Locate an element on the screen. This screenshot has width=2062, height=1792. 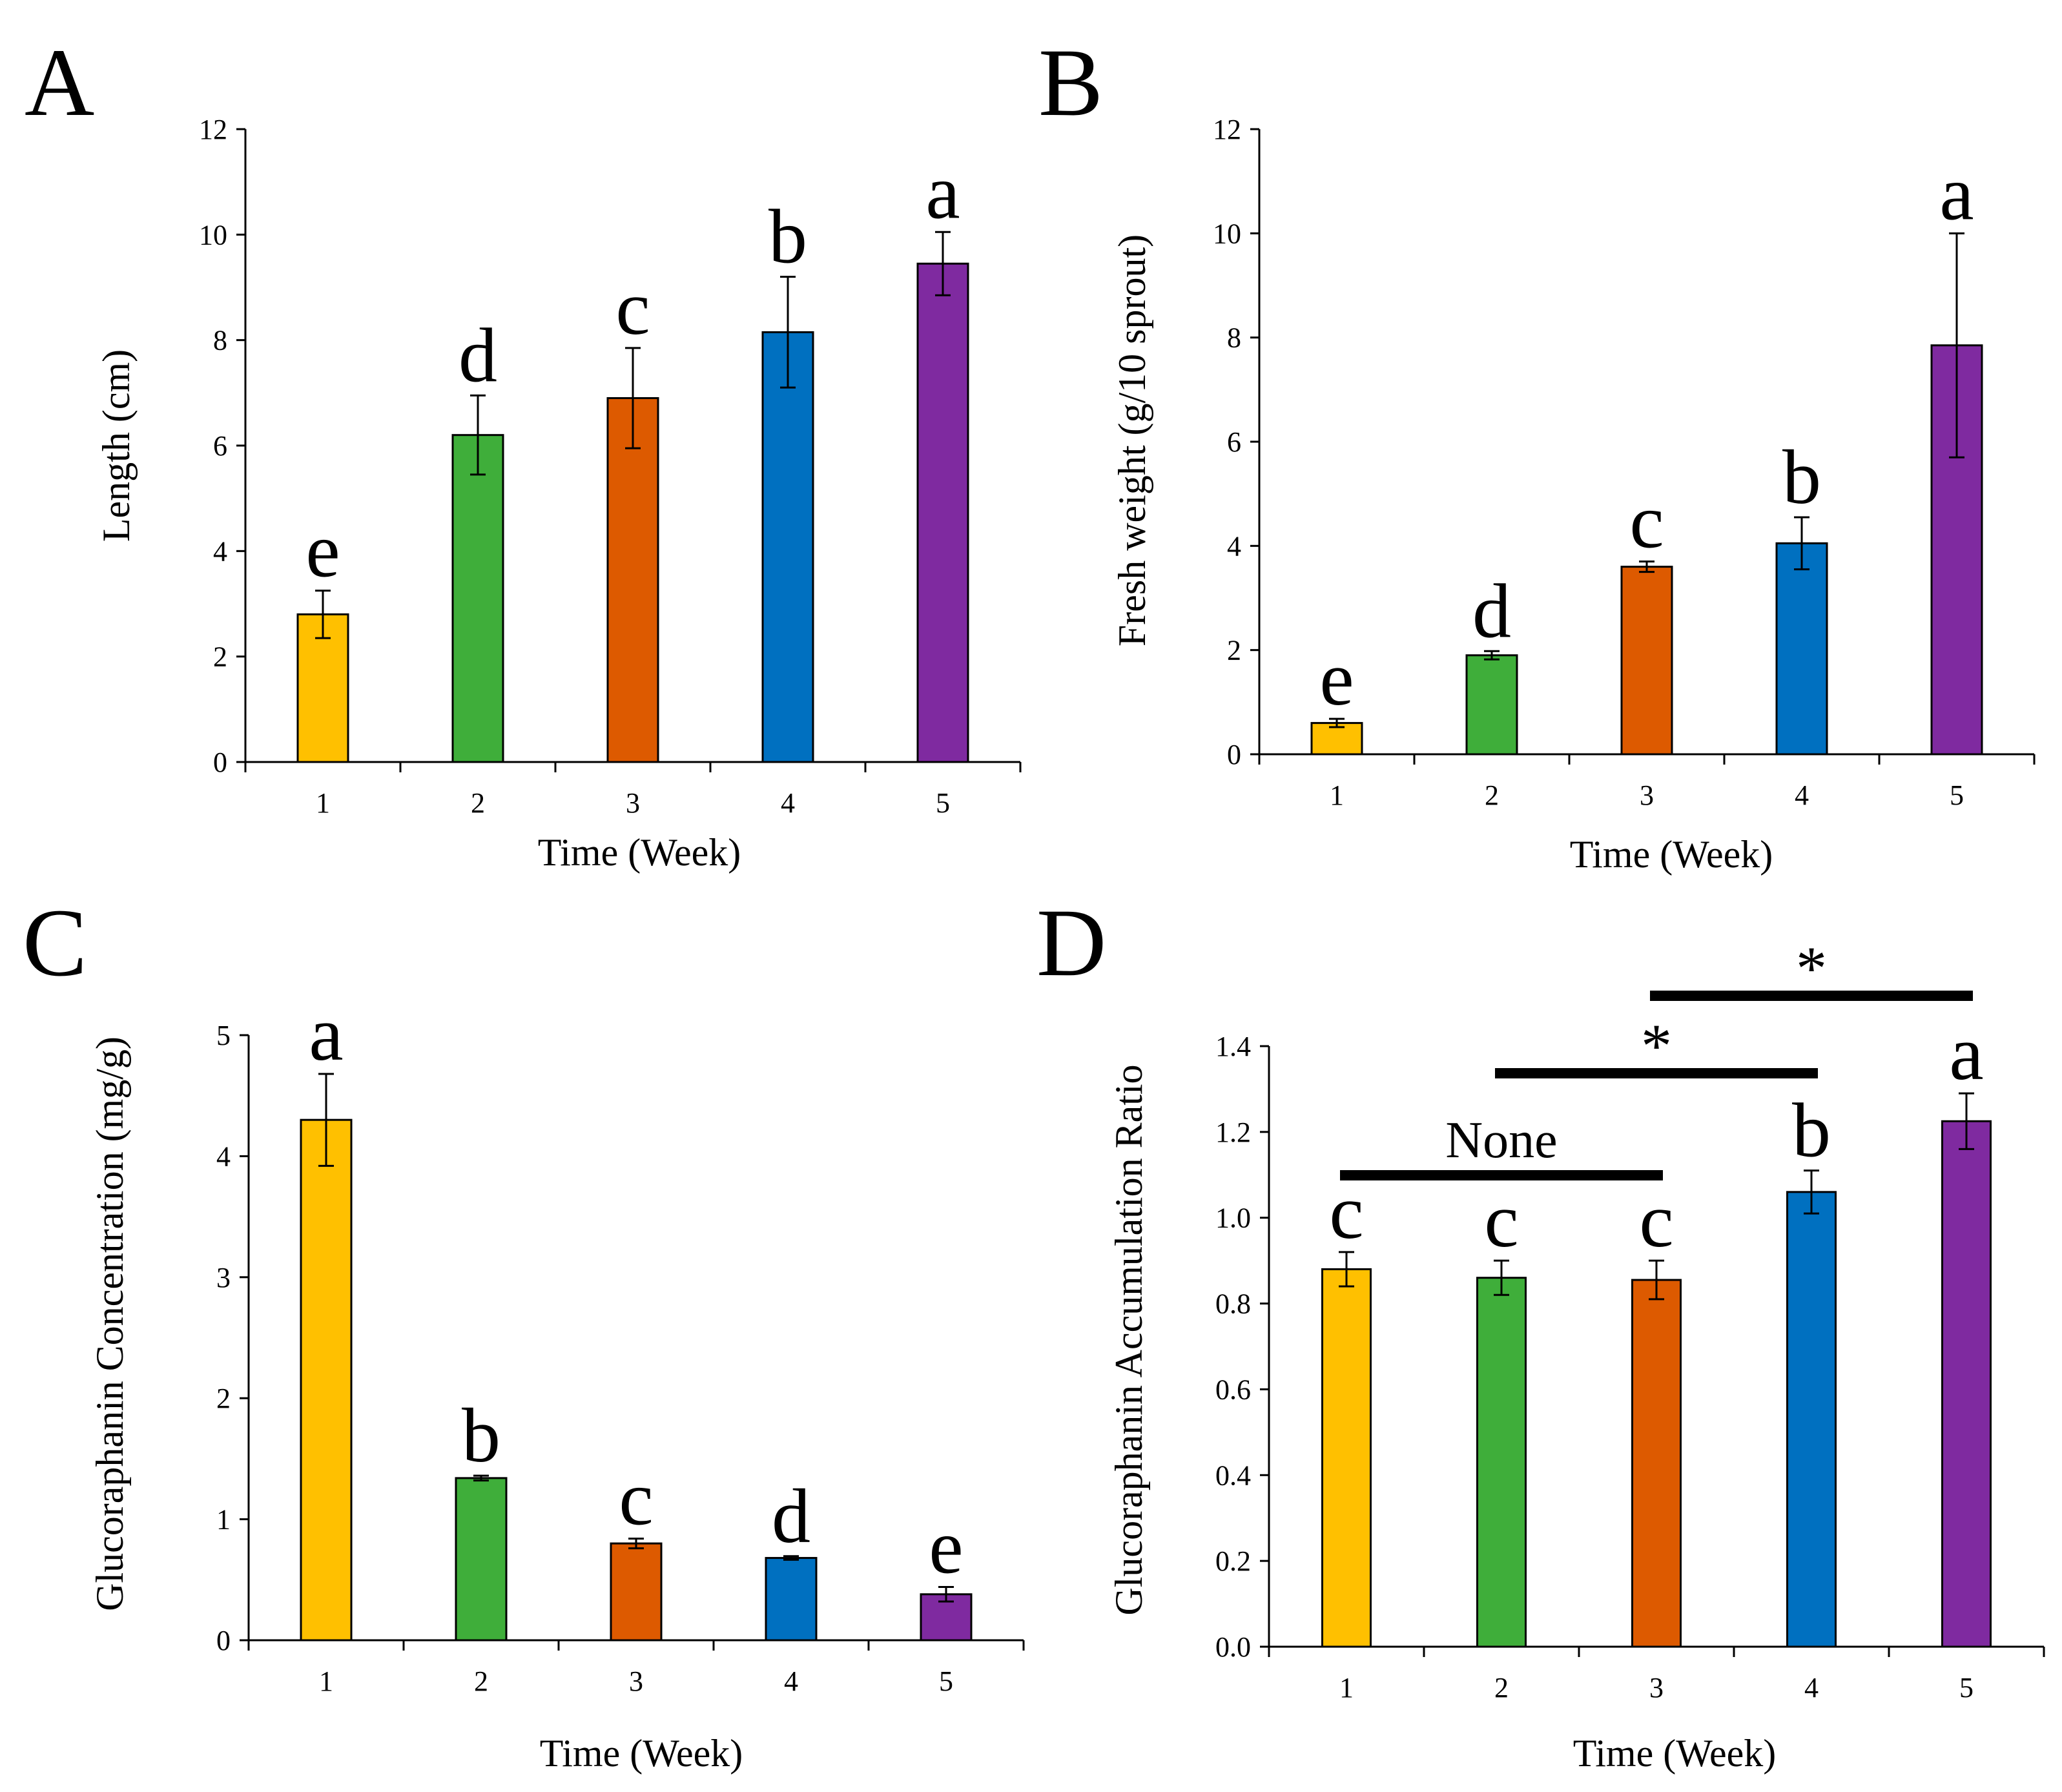
panel-letter-a: A is located at coordinates (59, 82).